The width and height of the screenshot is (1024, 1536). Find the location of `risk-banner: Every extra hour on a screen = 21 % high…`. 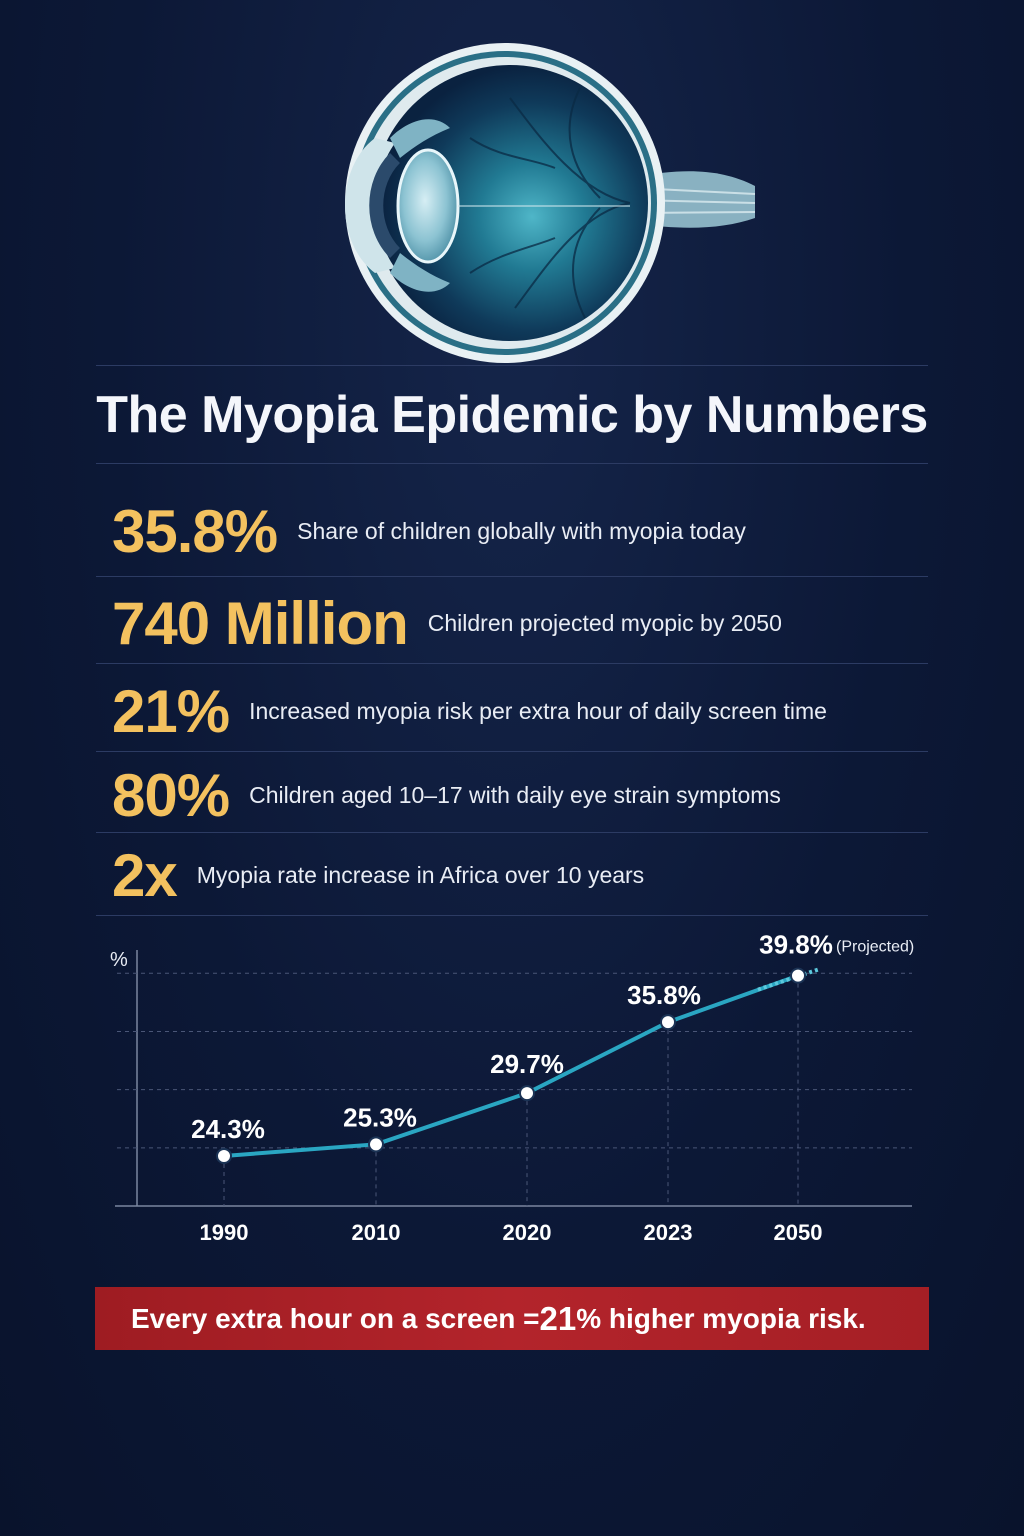

risk-banner: Every extra hour on a screen = 21 % high… is located at coordinates (512, 1318).